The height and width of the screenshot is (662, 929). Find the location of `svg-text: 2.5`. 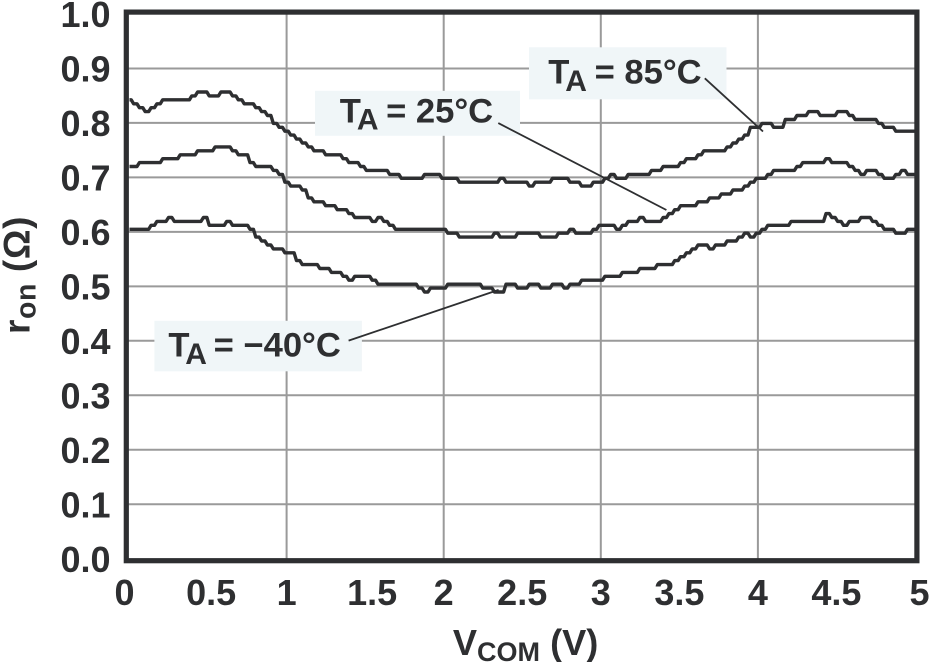

svg-text: 2.5 is located at coordinates (522, 592).